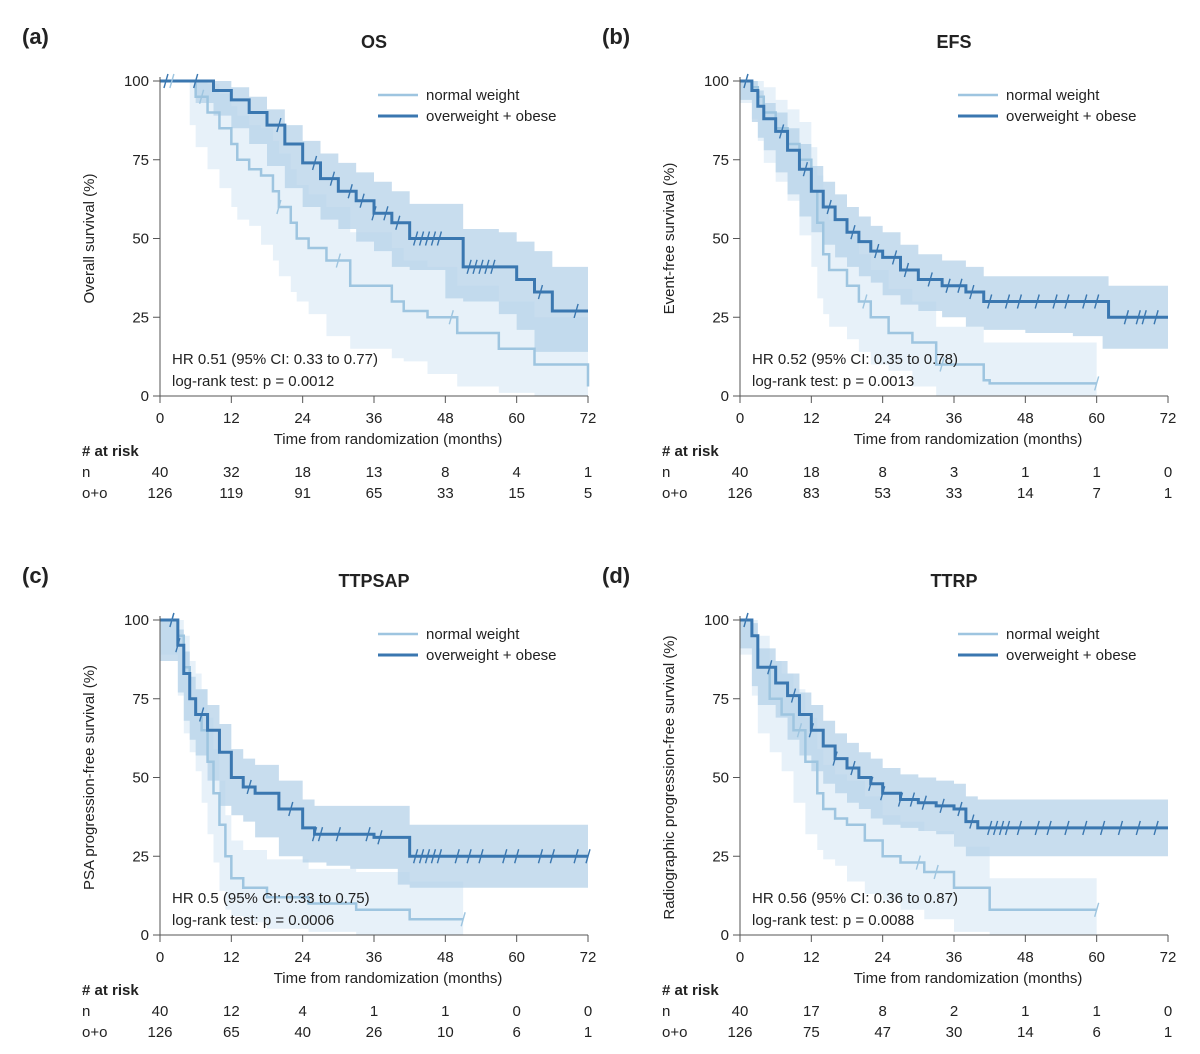 This screenshot has height=1054, width=1200. Describe the element at coordinates (231, 493) in the screenshot. I see `risk-count: 119` at that location.